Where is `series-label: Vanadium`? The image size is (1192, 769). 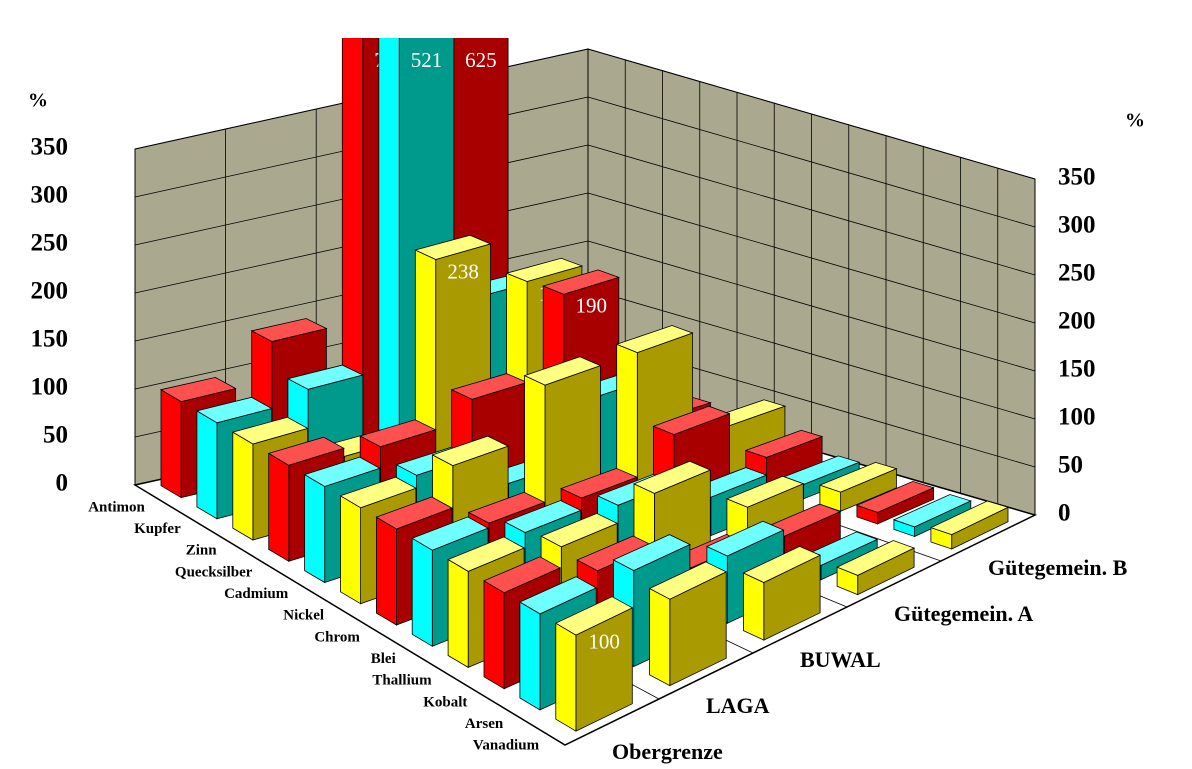
series-label: Vanadium is located at coordinates (506, 746).